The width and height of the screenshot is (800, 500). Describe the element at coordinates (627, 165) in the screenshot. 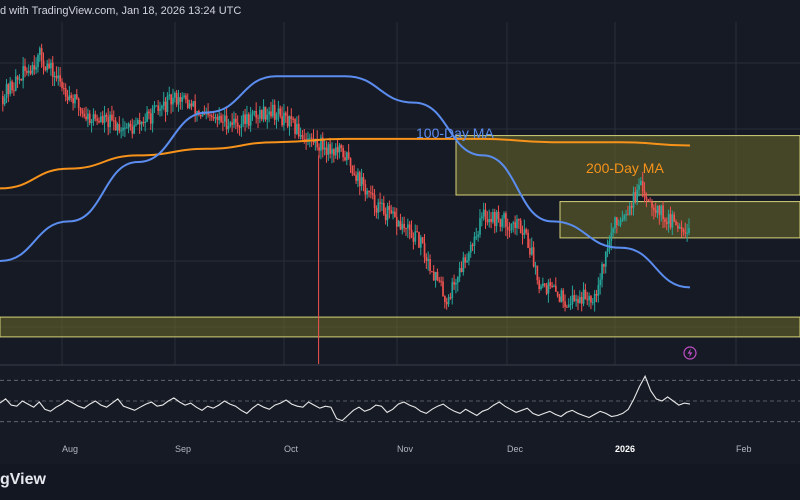

I see `zone-upper` at that location.